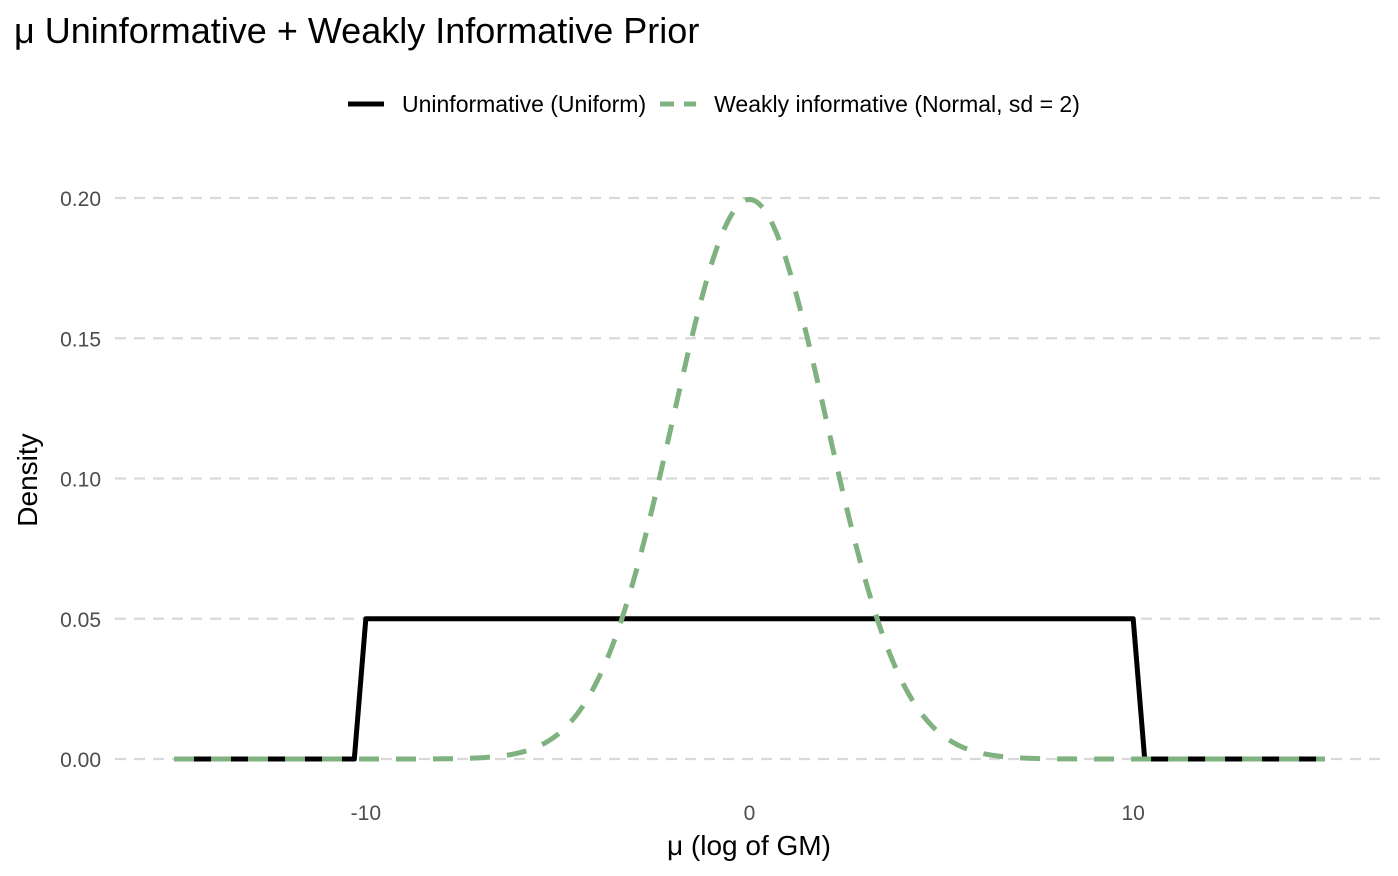 This screenshot has width=1398, height=876. I want to click on x-axis-title: μ (log of GM), so click(749, 845).